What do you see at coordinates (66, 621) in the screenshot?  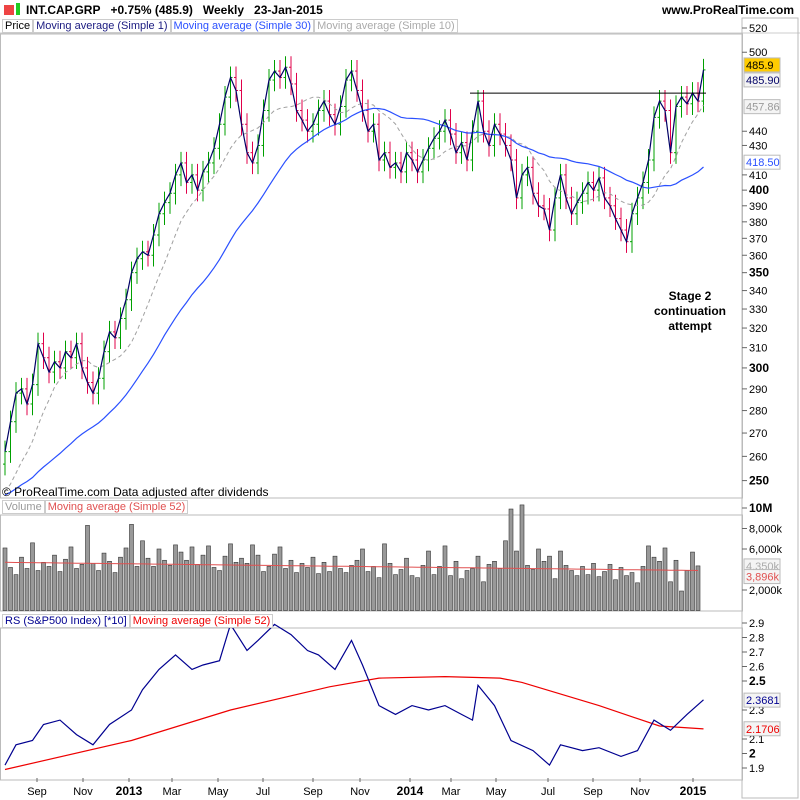 I see `legend-rs: RS (S&P500 Index) [*10]` at bounding box center [66, 621].